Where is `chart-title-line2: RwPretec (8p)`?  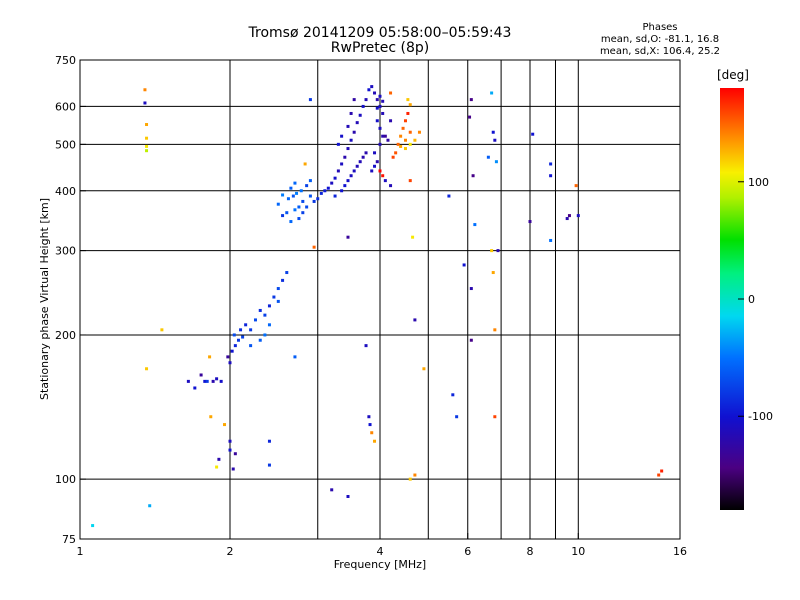
chart-title-line2: RwPretec (8p) is located at coordinates (380, 48).